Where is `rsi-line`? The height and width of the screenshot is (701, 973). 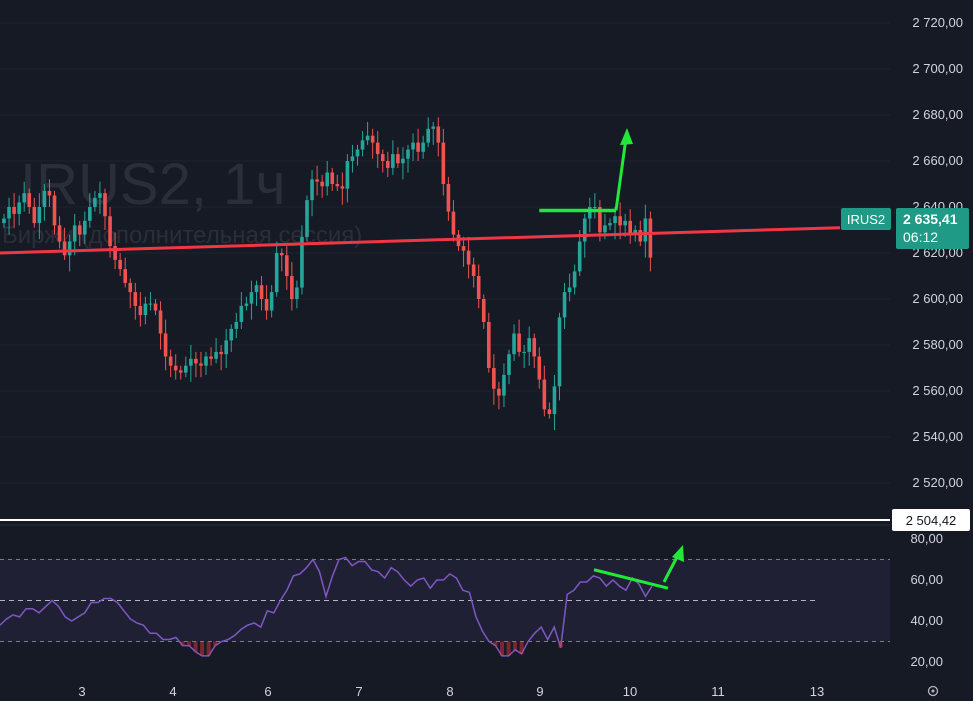 rsi-line is located at coordinates (326, 606).